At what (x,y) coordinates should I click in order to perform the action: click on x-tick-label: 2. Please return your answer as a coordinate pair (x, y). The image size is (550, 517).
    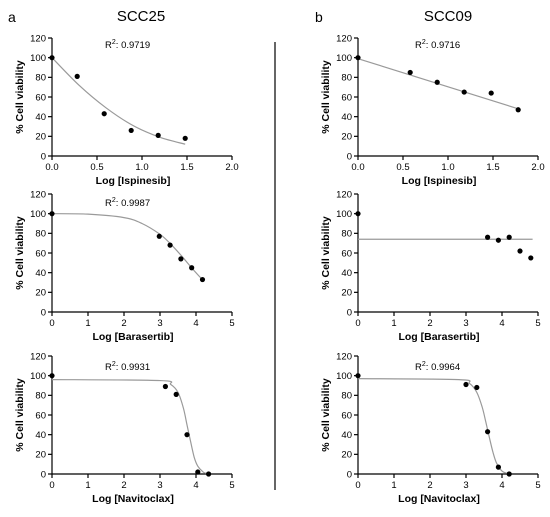
    Looking at the image, I should click on (123, 485).